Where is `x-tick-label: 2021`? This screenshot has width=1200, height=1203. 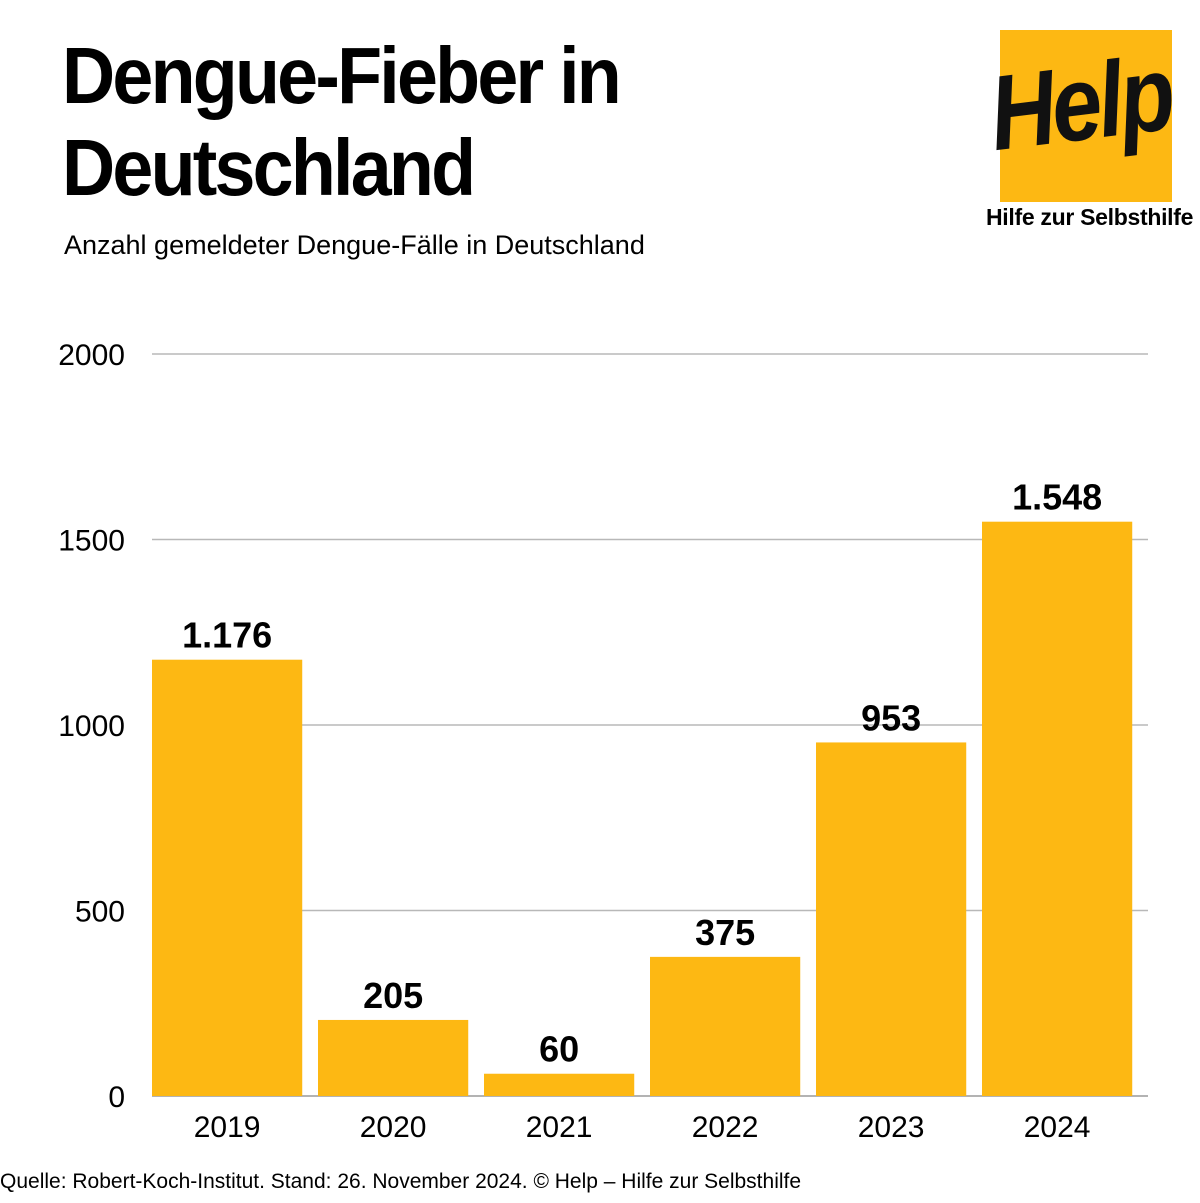 x-tick-label: 2021 is located at coordinates (559, 1127).